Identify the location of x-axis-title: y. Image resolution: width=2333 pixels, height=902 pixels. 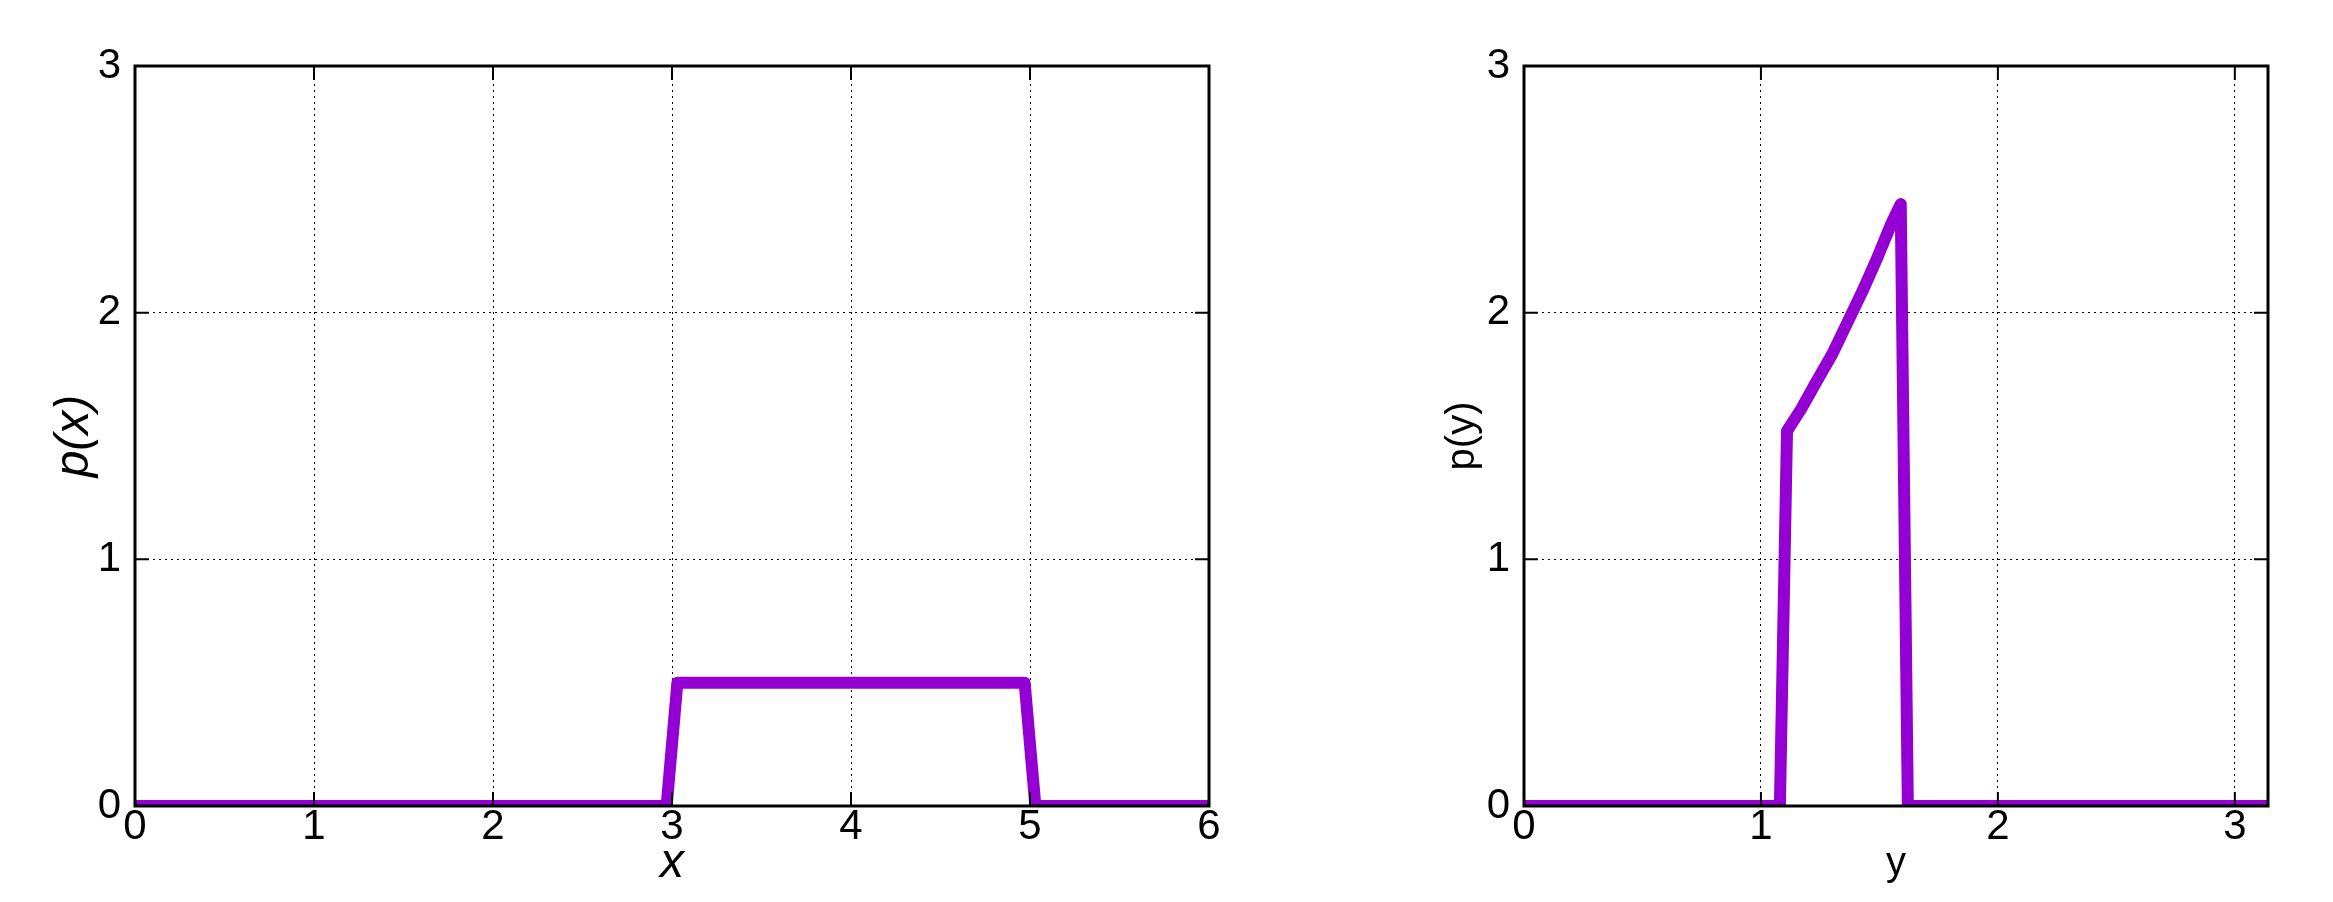
(1896, 861).